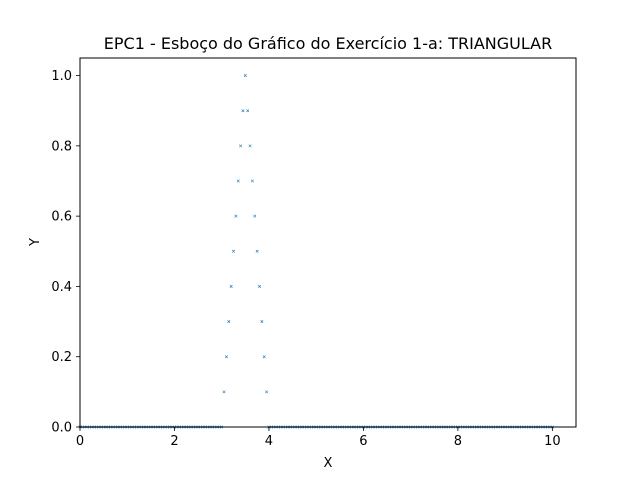 This screenshot has height=480, width=640. I want to click on x-axis-label: X, so click(328, 463).